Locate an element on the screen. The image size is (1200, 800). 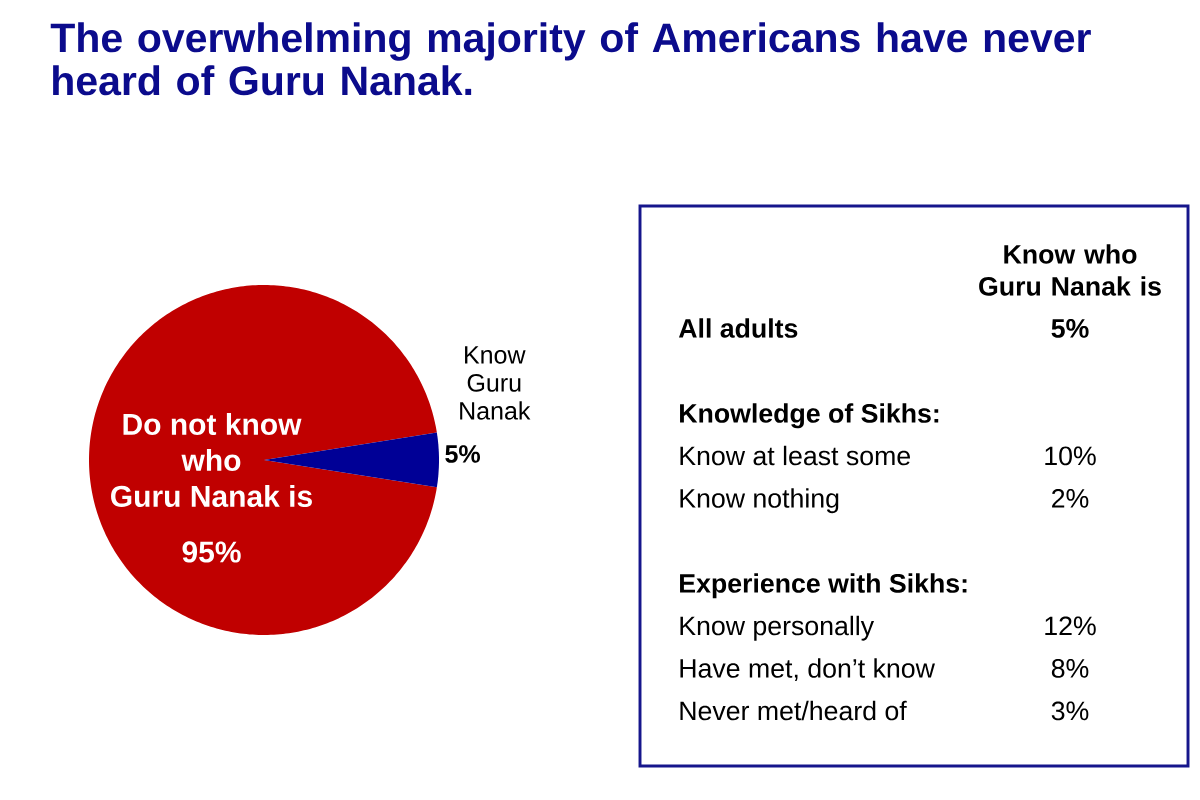
text: Knowledge of Sikhs: is located at coordinates (809, 416).